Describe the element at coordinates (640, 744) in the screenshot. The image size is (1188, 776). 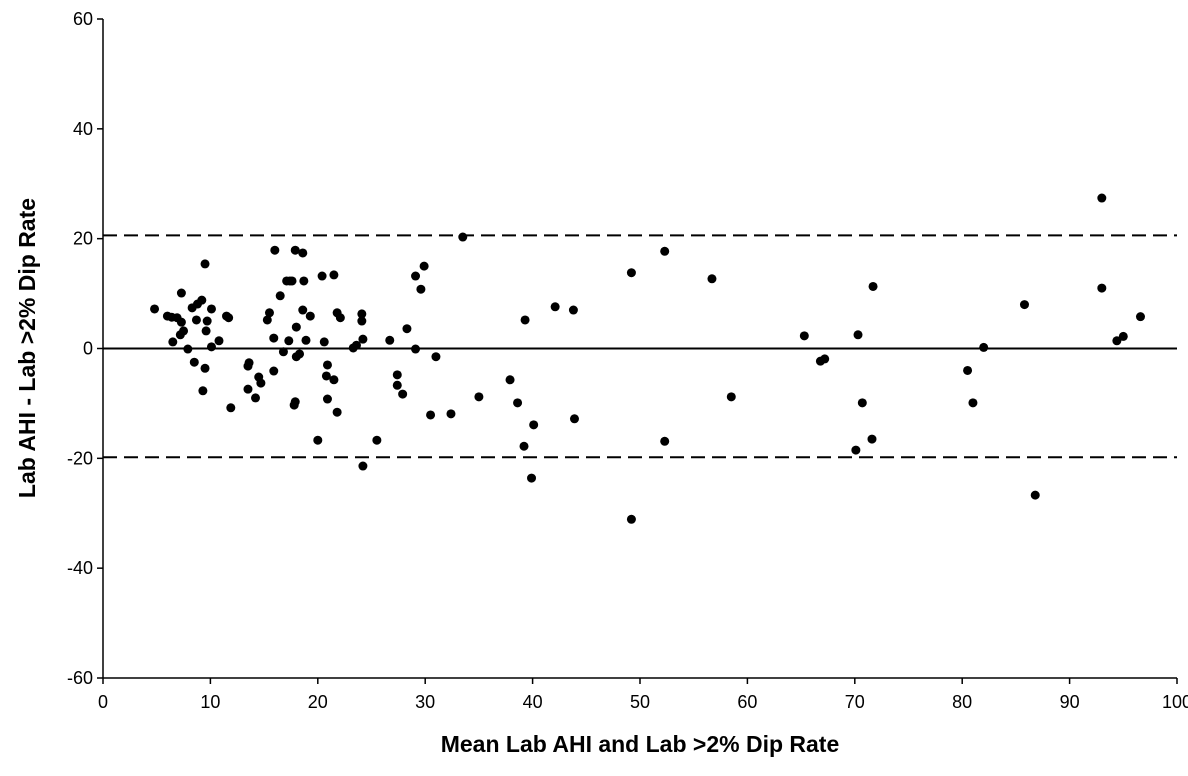
I see `x-axis-title: Mean Lab AHI and Lab >2% Dip Rate` at that location.